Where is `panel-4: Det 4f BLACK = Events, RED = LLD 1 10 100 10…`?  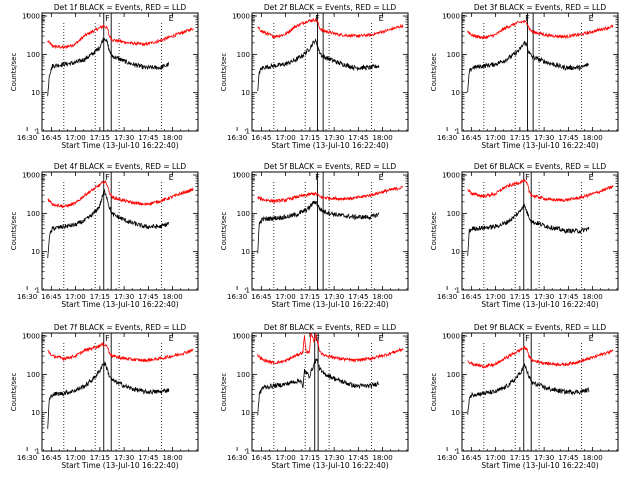
panel-4: Det 4f BLACK = Events, RED = LLD 1 10 100 10… is located at coordinates (104, 235).